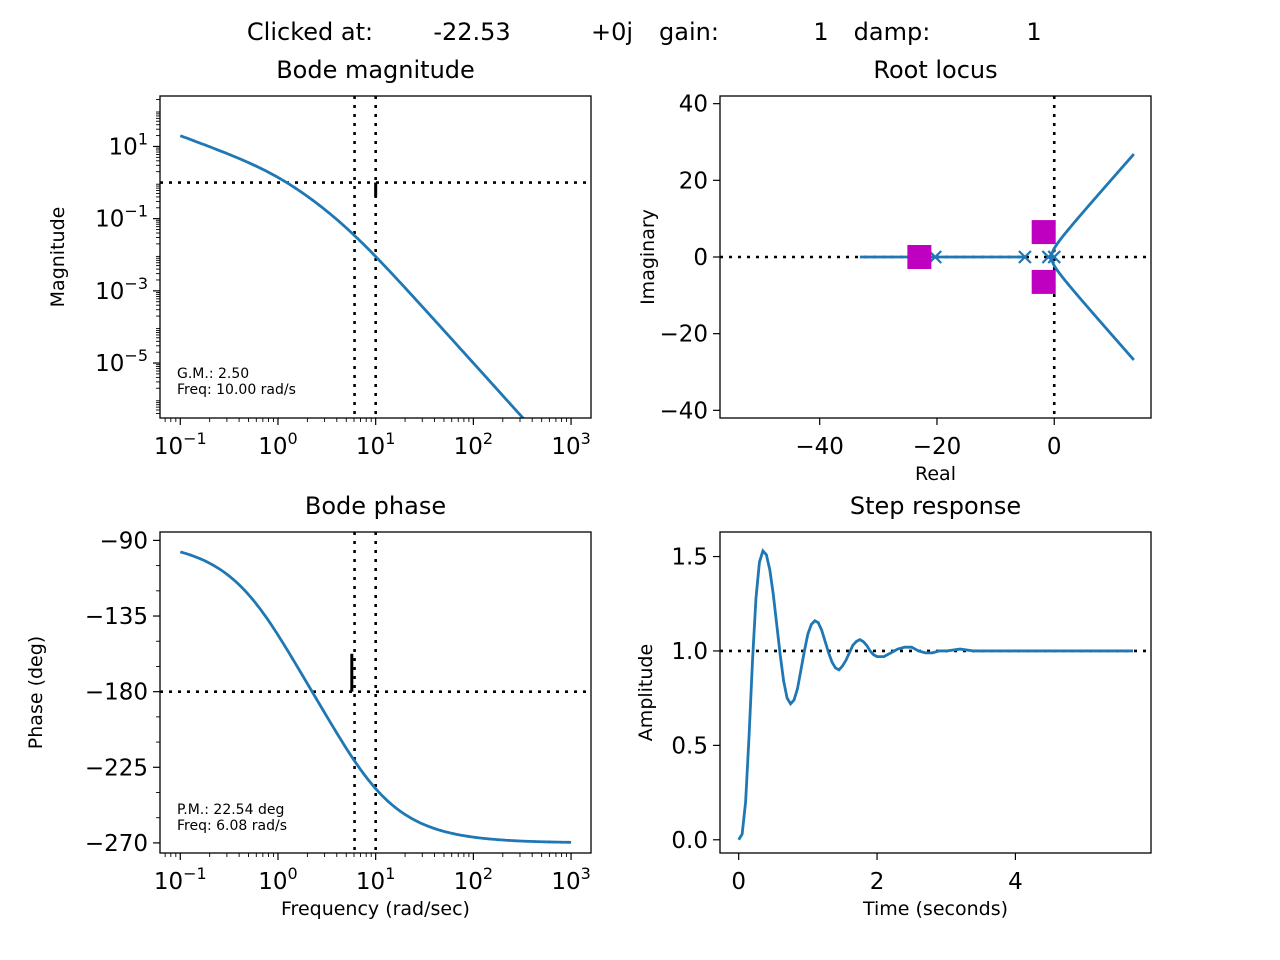 The image size is (1280, 960). What do you see at coordinates (310, 32) in the screenshot?
I see `clicked-label: Clicked at:` at bounding box center [310, 32].